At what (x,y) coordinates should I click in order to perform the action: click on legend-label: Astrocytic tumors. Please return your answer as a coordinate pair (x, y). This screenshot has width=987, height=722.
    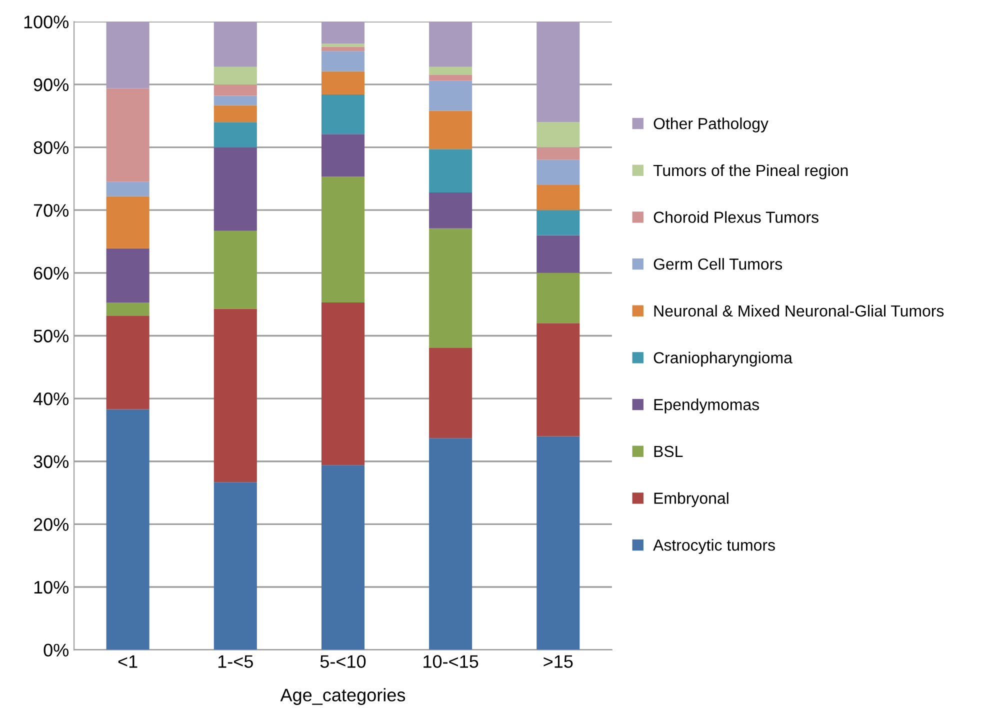
    Looking at the image, I should click on (714, 546).